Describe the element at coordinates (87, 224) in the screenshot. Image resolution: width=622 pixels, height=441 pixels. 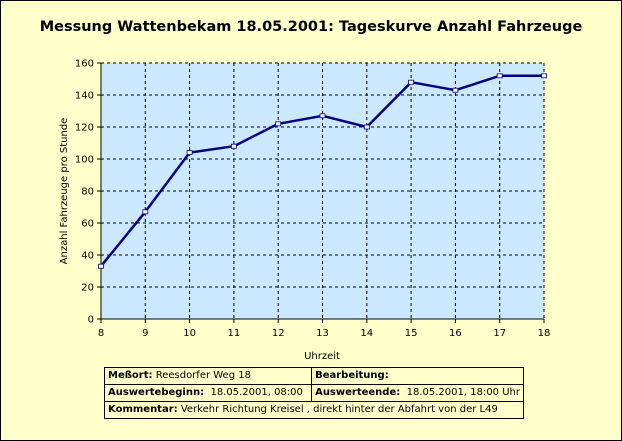
I see `y-tick-label: 60` at that location.